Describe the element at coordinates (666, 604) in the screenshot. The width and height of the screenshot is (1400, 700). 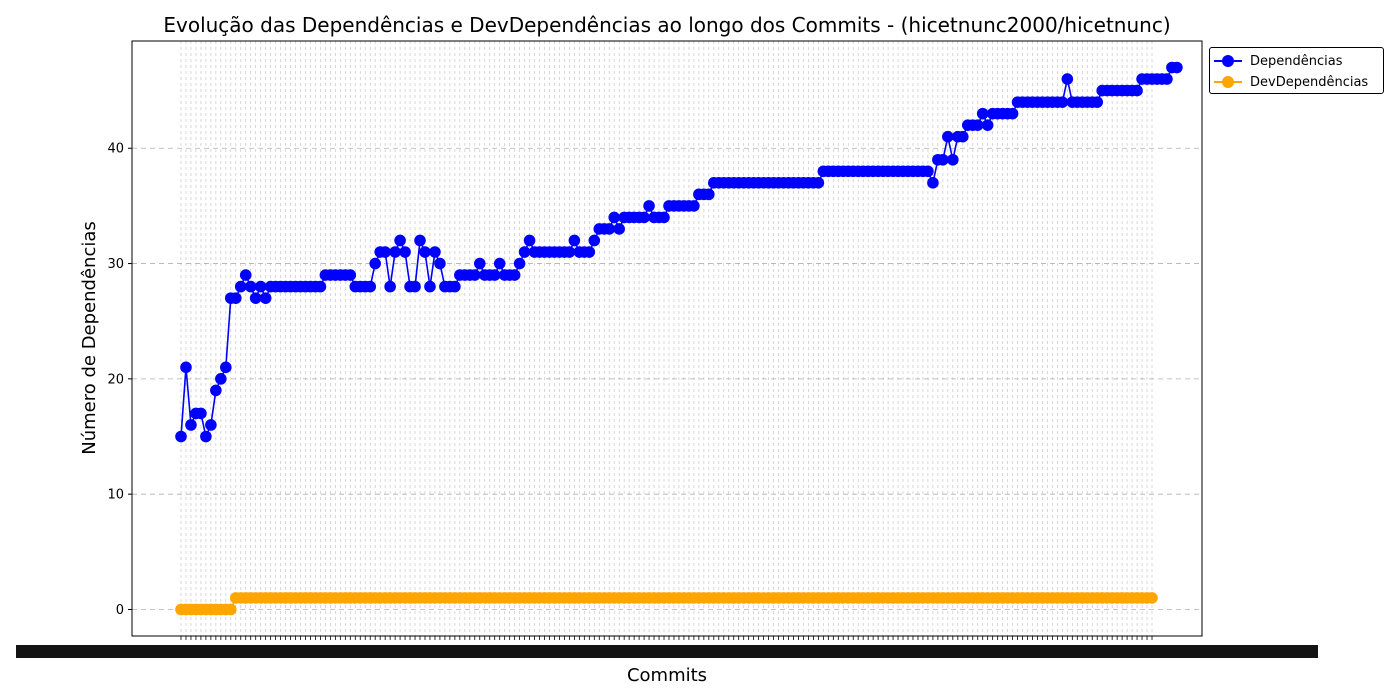
I see `series-devdependencias` at that location.